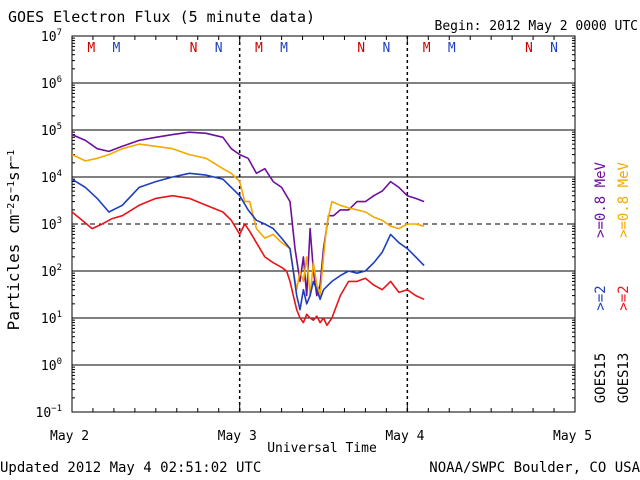 The width and height of the screenshot is (640, 480). I want to click on x-tick-label: May 4, so click(404, 436).